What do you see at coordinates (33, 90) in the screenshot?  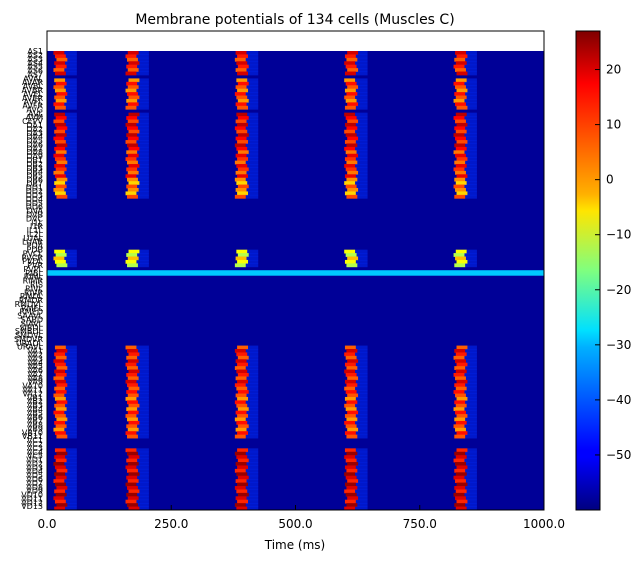 I see `y-tick-label: AVBR` at bounding box center [33, 90].